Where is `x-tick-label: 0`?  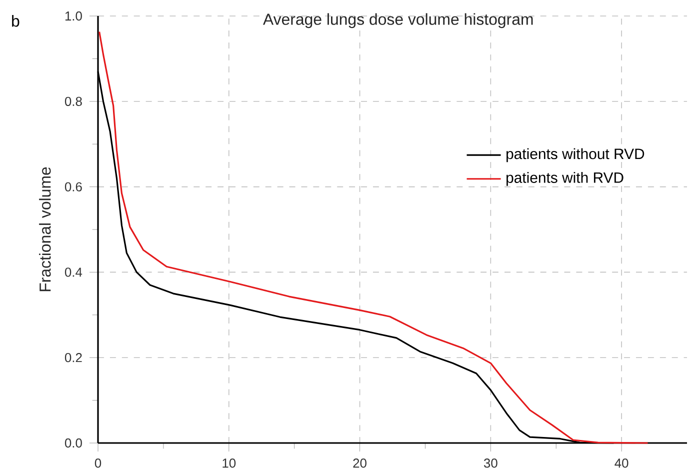
x-tick-label: 0 is located at coordinates (98, 463).